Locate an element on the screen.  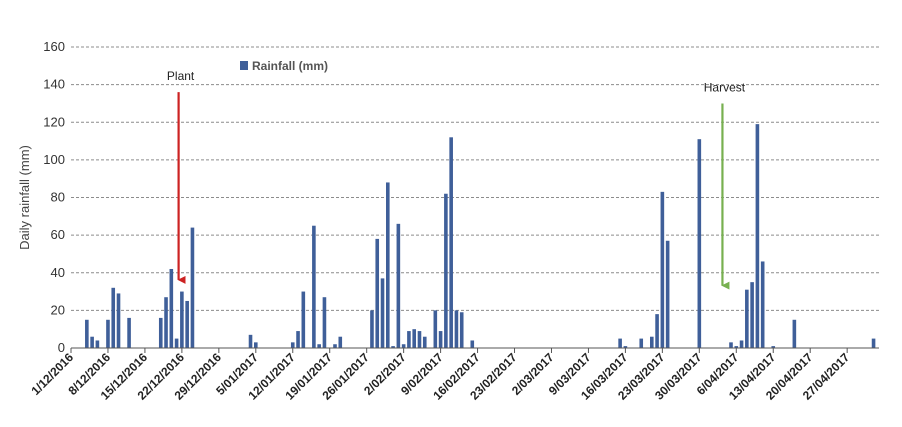
legend-label: Rainfall (mm) is located at coordinates (290, 66).